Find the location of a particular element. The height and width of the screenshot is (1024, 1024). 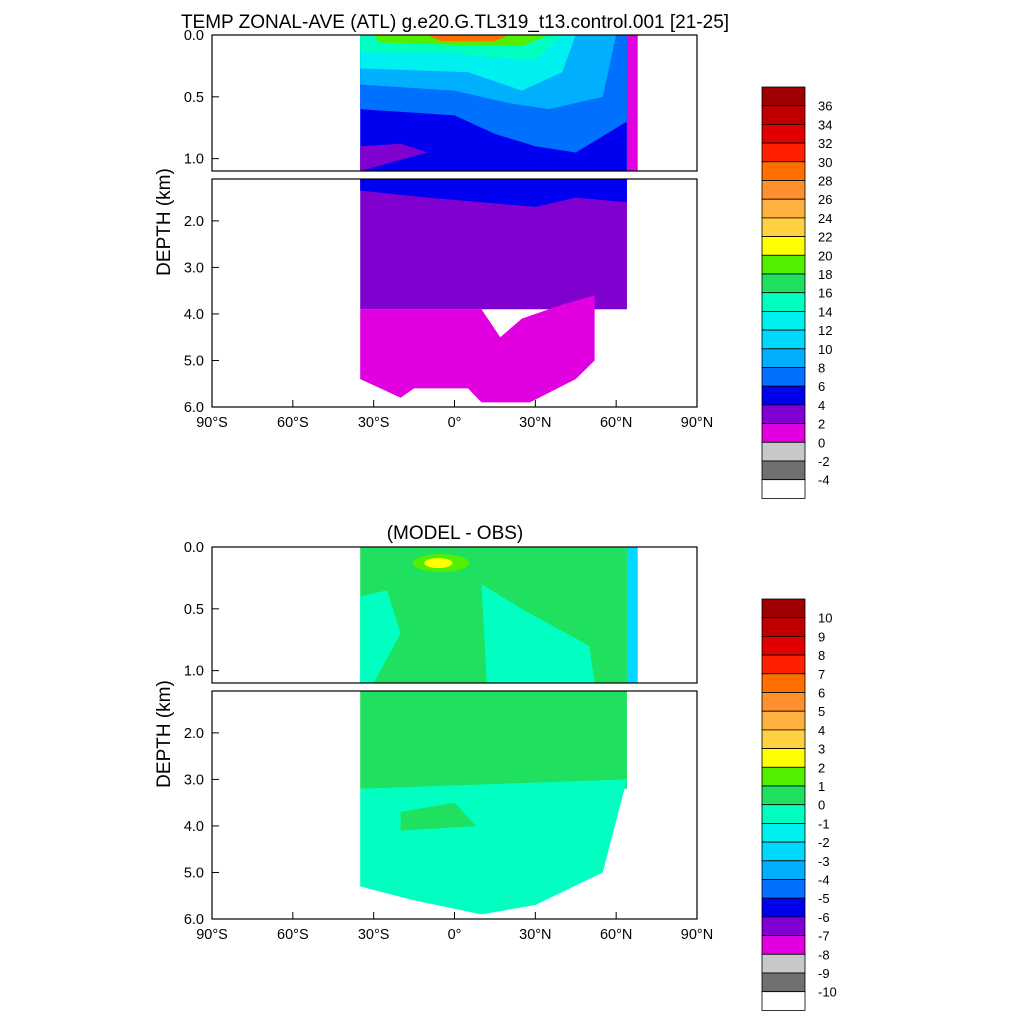

arctic-water is located at coordinates (632, 103).